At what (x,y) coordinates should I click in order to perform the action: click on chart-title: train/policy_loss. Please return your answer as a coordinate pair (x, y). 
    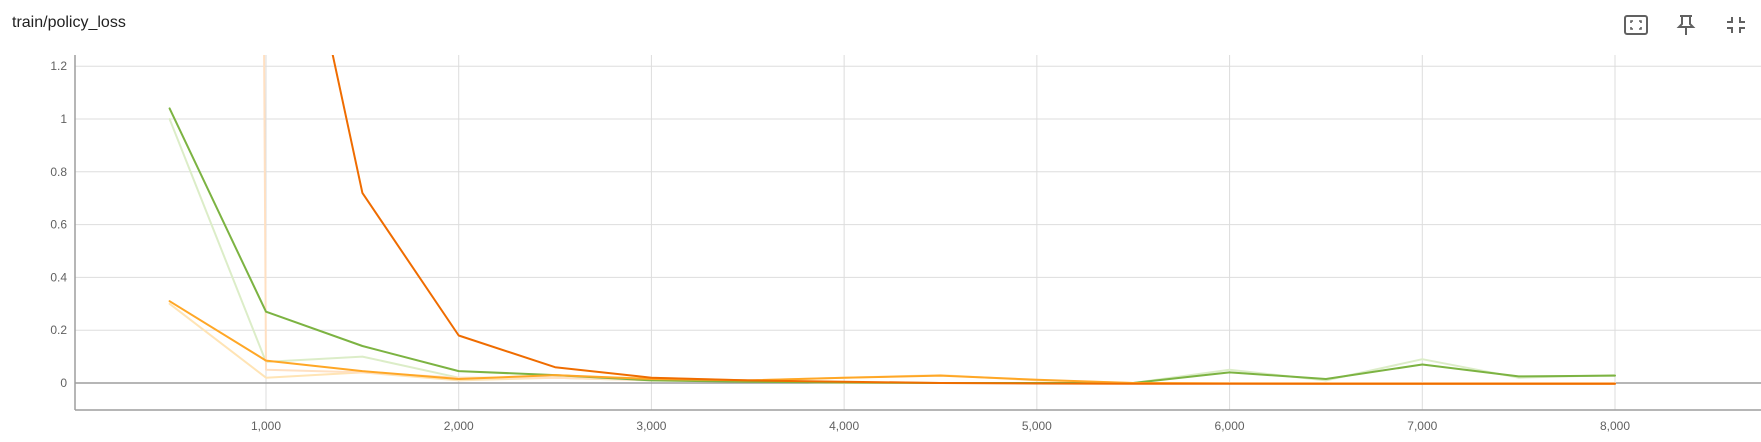
    Looking at the image, I should click on (69, 22).